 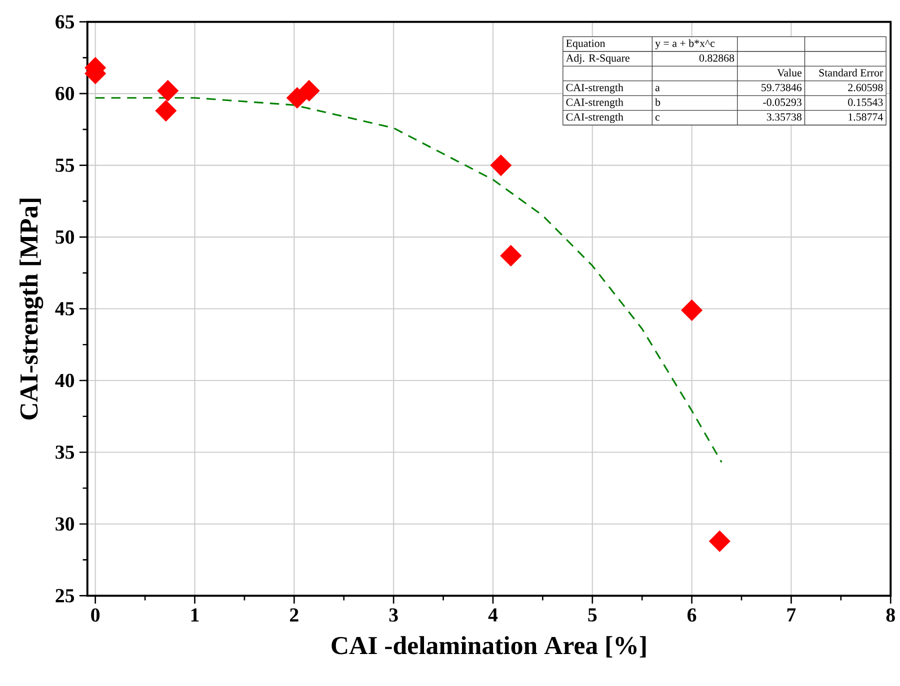 What do you see at coordinates (784, 117) in the screenshot?
I see `annotation: 3.35738` at bounding box center [784, 117].